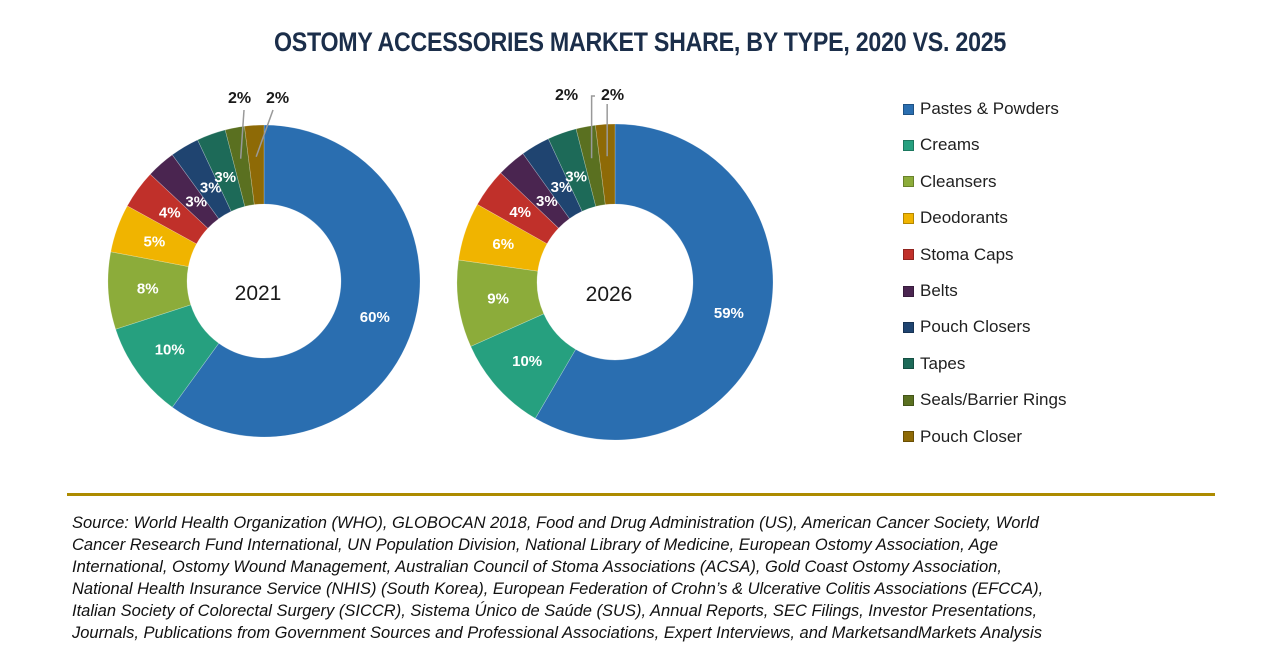 This screenshot has width=1280, height=670. What do you see at coordinates (609, 294) in the screenshot?
I see `center-year-label: 2026` at bounding box center [609, 294].